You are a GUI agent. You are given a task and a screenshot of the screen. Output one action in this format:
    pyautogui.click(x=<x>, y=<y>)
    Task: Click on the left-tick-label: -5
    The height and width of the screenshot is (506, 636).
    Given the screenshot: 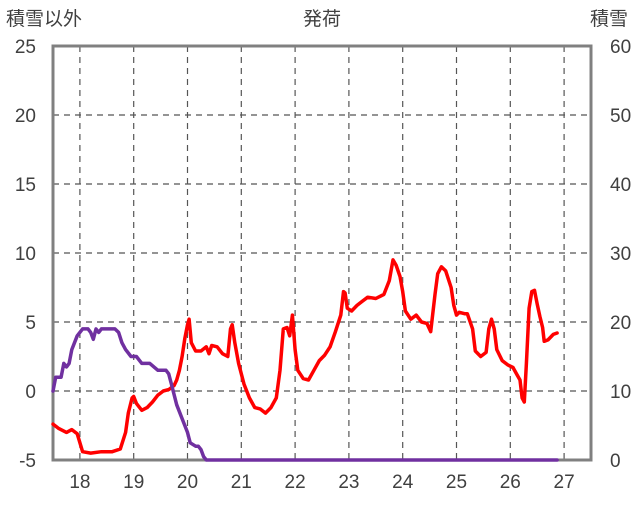 What is the action you would take?
    pyautogui.click(x=27, y=461)
    